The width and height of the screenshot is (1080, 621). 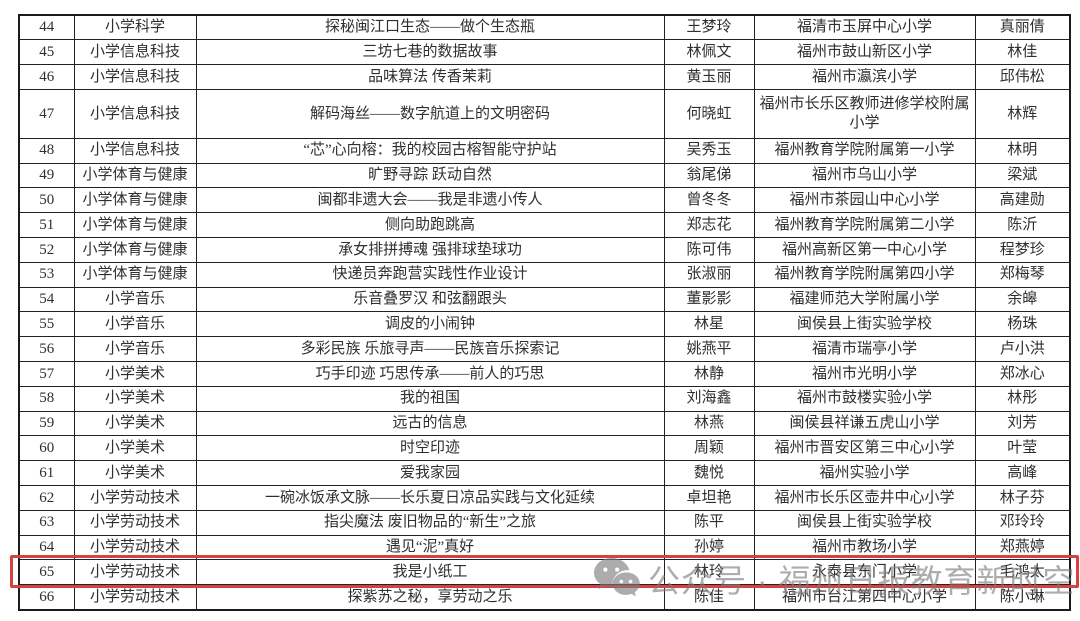 What do you see at coordinates (1022, 522) in the screenshot?
I see `cell-mentor: 邓玲玲` at bounding box center [1022, 522].